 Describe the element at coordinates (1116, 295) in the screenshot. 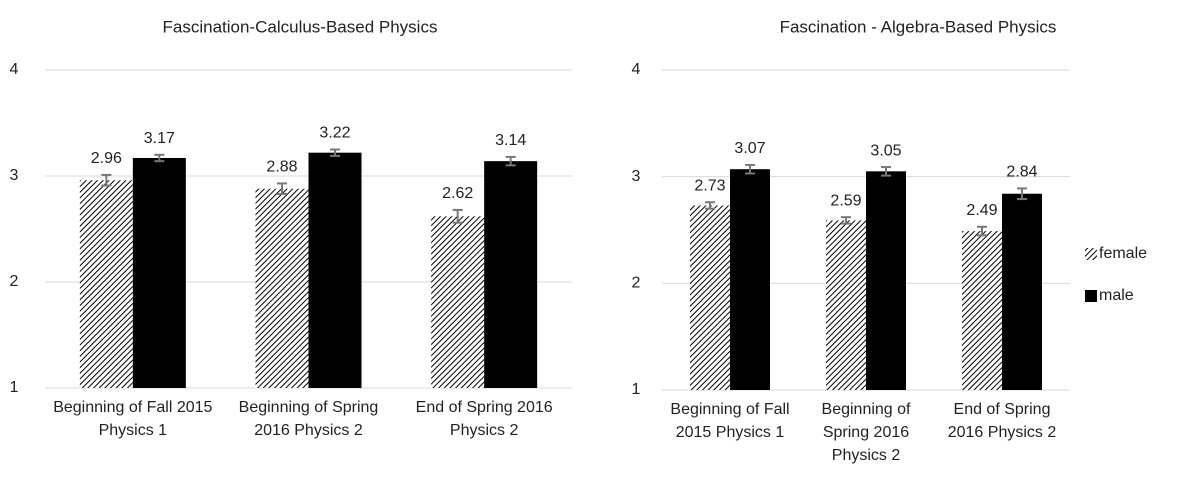

I see `legend-label: male` at that location.